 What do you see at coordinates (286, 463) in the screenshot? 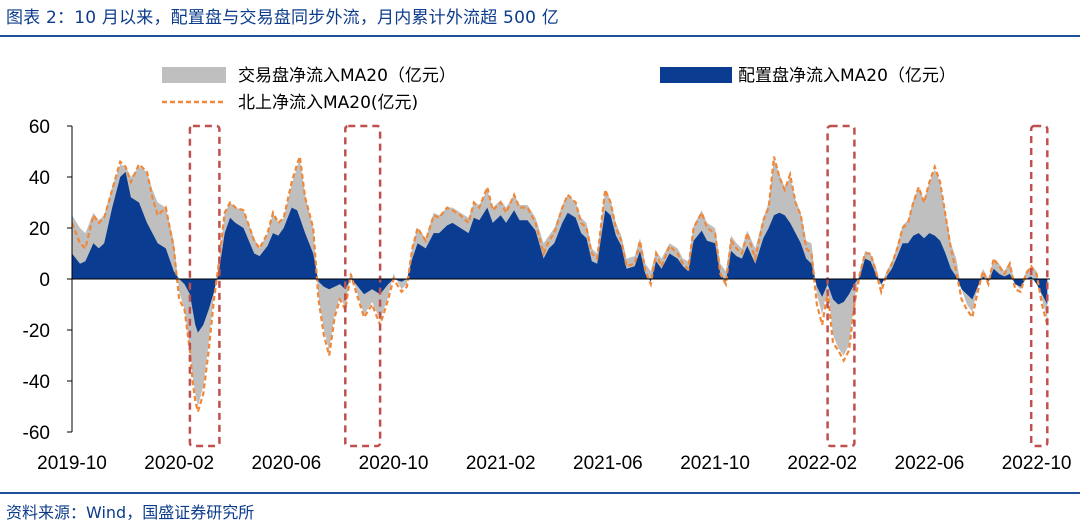
I see `x-tick-label: 2020-06` at bounding box center [286, 463].